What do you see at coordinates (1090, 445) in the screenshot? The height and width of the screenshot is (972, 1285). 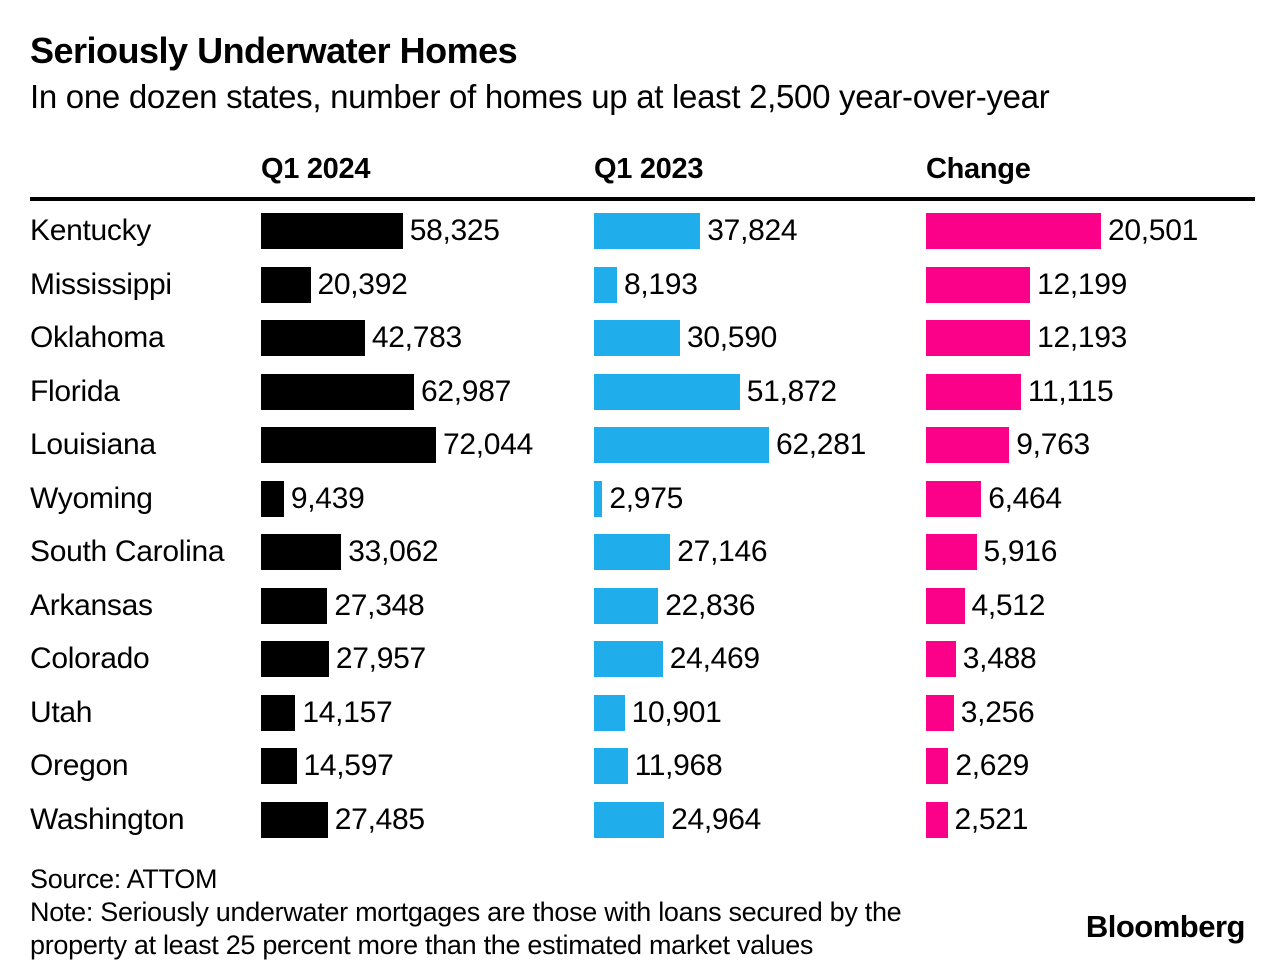 I see `bar-cell: 9,763` at bounding box center [1090, 445].